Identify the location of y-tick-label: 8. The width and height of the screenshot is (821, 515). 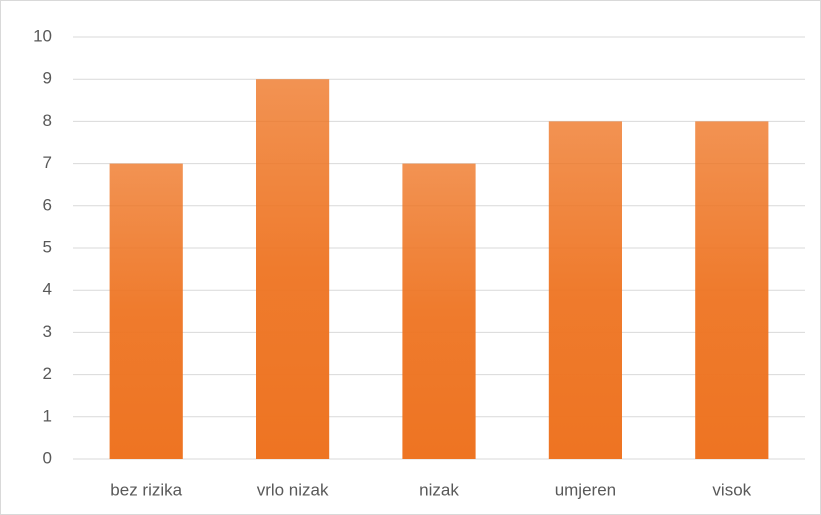
(47, 120).